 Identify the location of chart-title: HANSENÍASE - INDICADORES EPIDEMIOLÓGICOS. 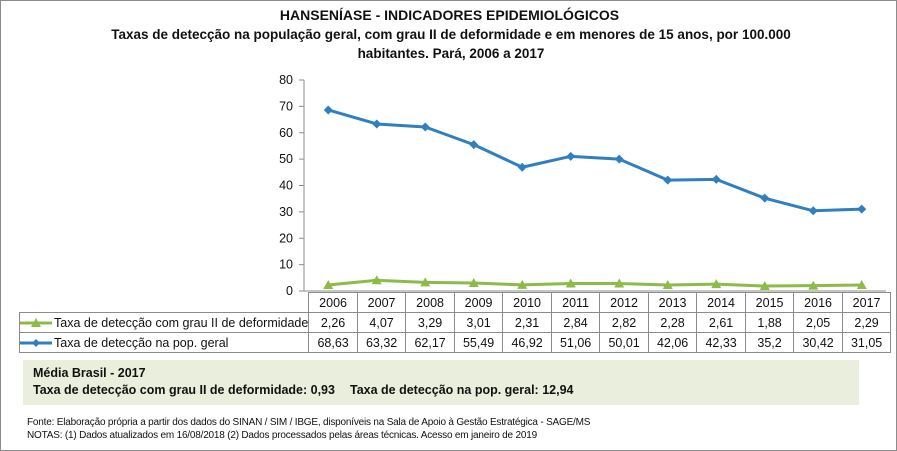
(449, 15).